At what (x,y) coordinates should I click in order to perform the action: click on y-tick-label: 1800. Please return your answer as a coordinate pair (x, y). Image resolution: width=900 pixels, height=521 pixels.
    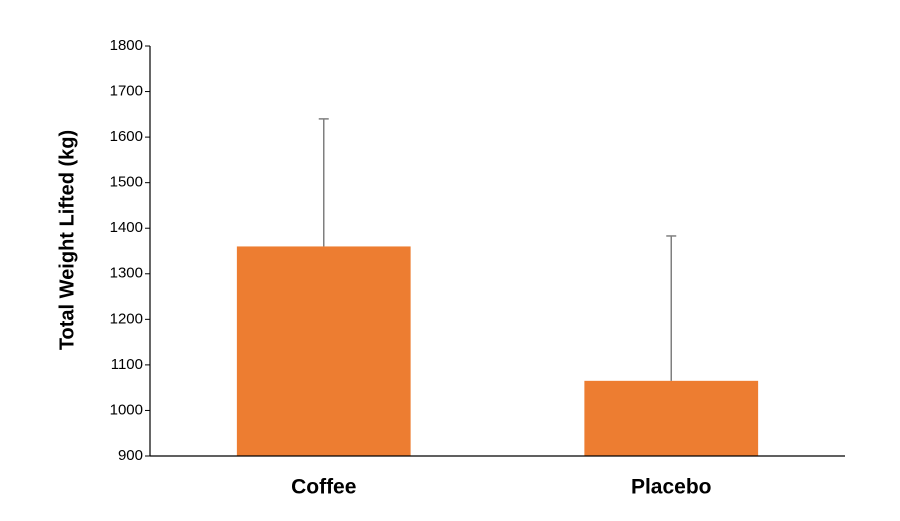
    Looking at the image, I should click on (126, 45).